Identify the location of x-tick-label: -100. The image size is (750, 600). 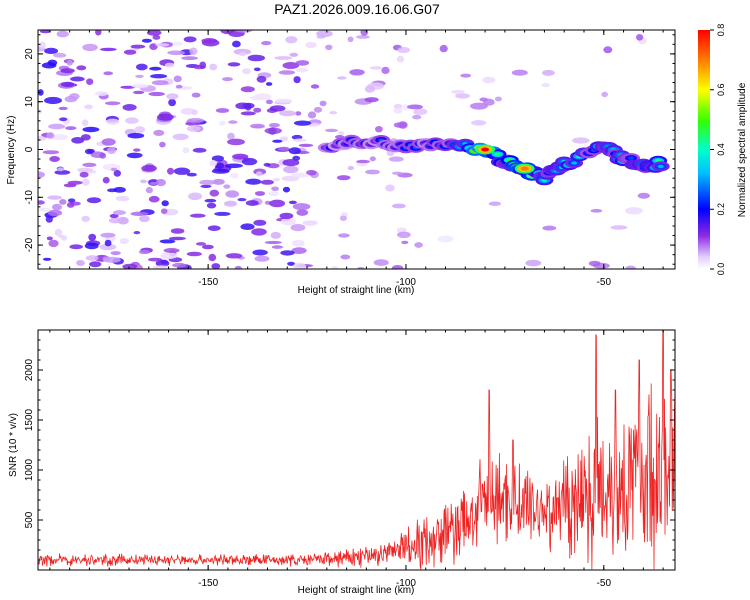
(406, 282).